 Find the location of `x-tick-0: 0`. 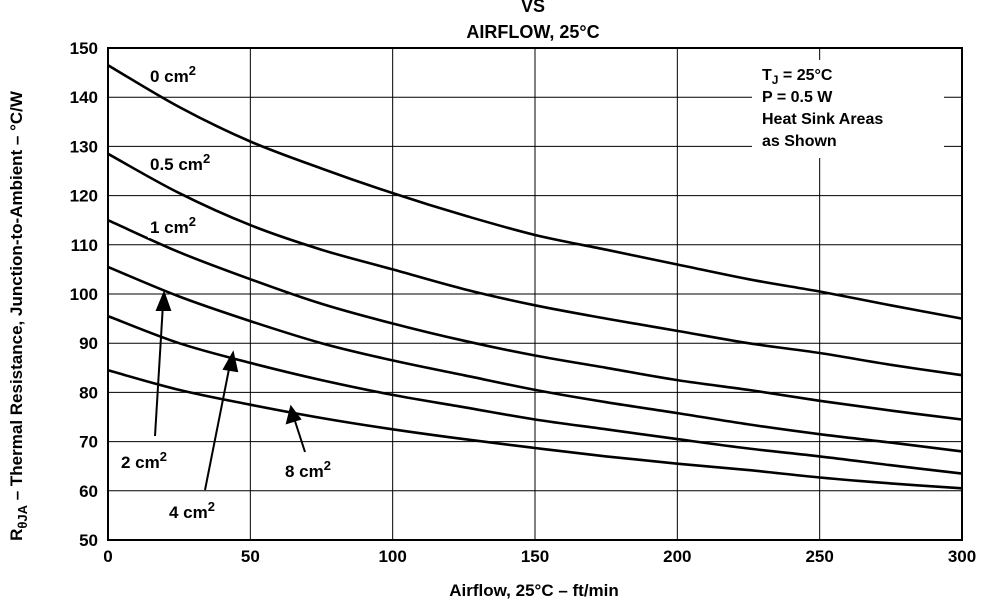

x-tick-0: 0 is located at coordinates (107, 556).